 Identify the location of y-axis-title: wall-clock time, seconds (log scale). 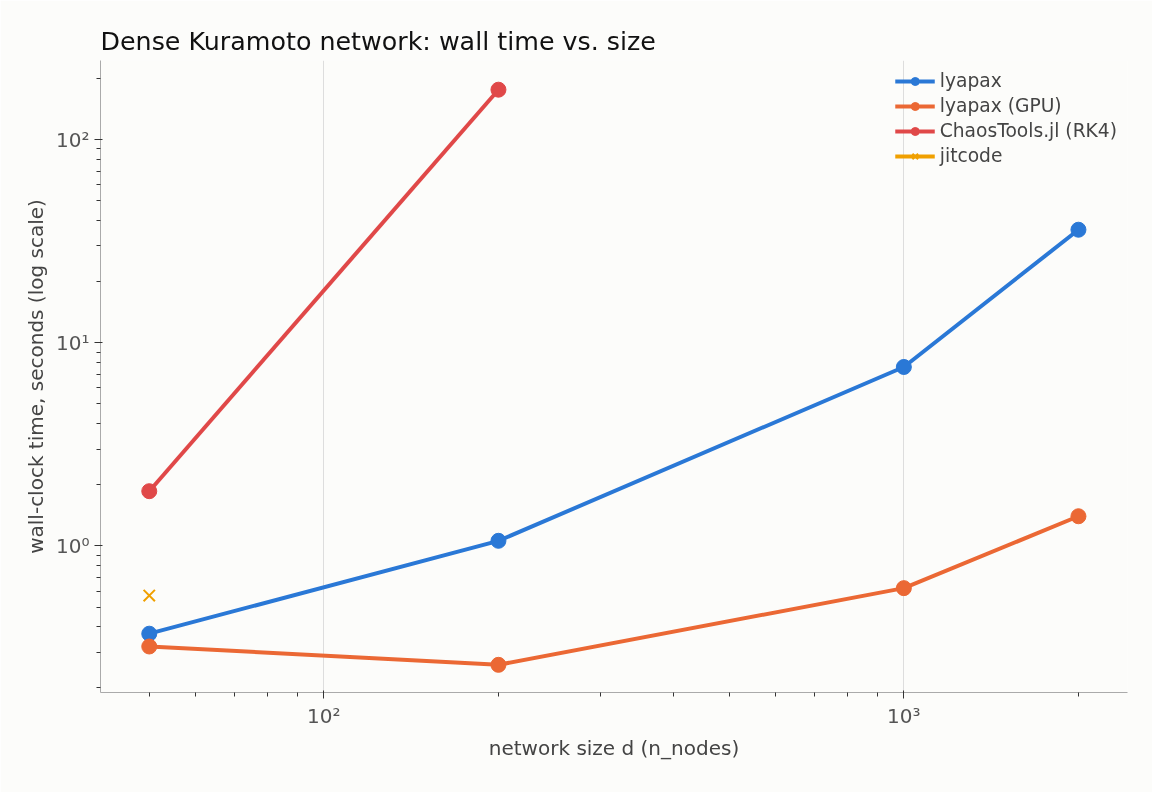
(36, 376).